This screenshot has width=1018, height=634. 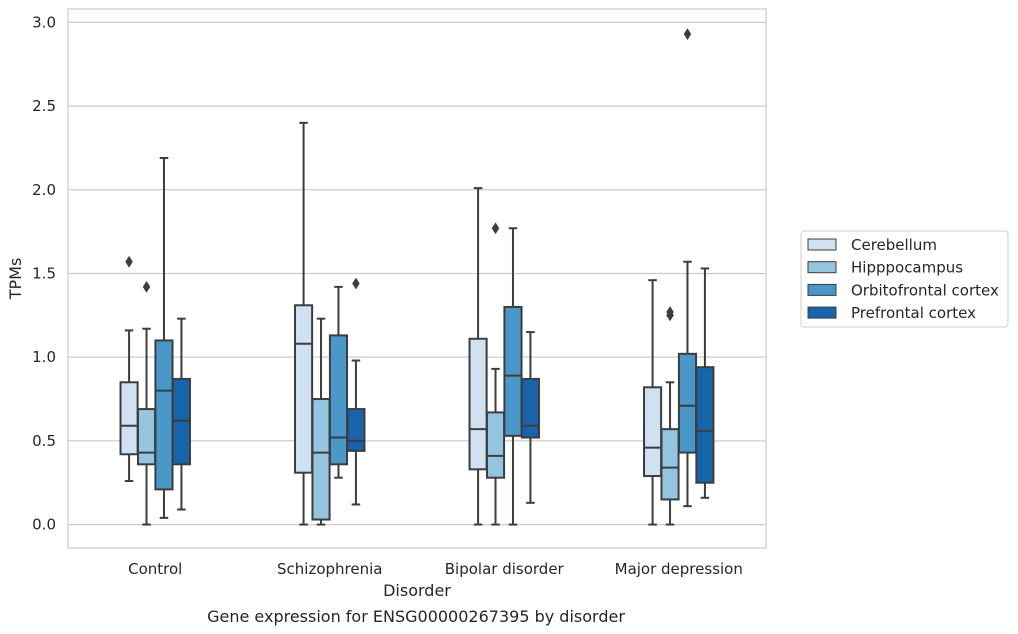 What do you see at coordinates (417, 590) in the screenshot?
I see `x-axis-label: Disorder` at bounding box center [417, 590].